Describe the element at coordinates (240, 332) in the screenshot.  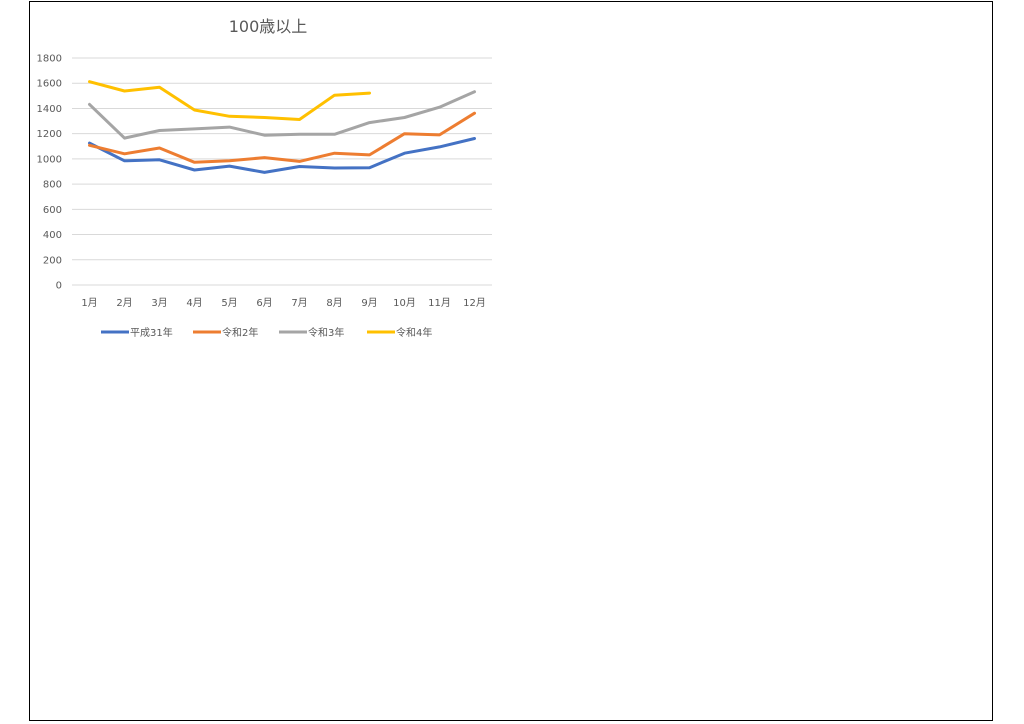
I see `legend-label: 令和2年` at that location.